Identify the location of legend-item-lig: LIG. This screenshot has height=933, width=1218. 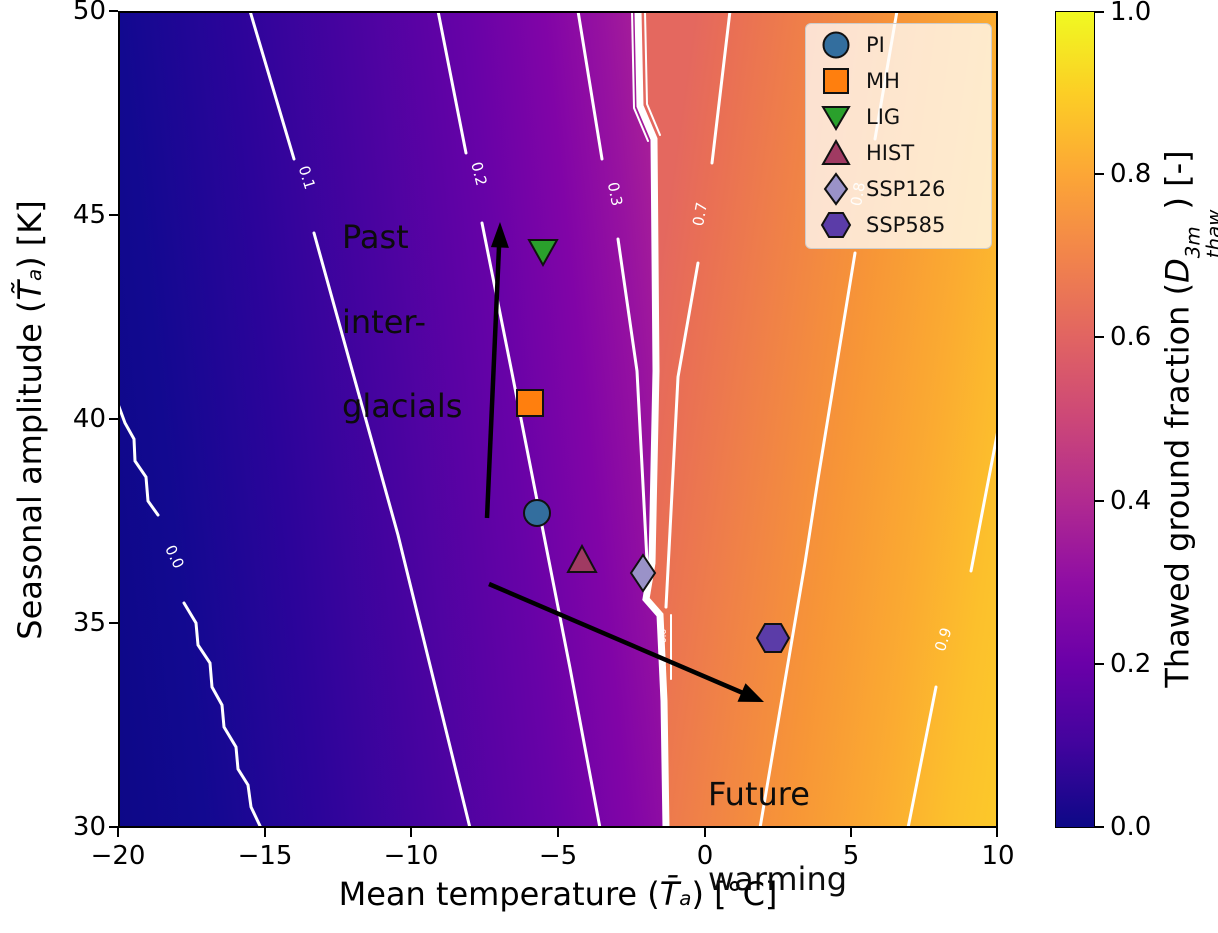
(898, 117).